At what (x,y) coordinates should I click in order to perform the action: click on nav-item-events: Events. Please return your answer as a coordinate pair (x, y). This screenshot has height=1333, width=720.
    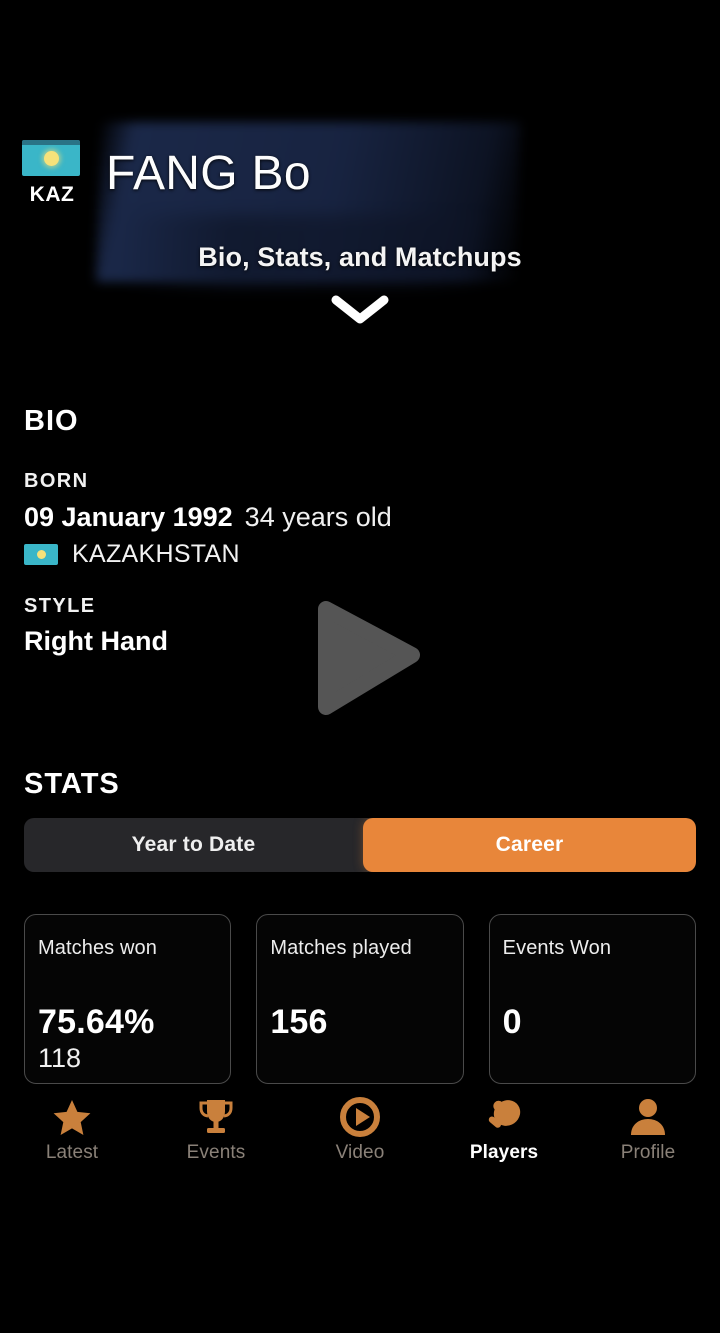
    Looking at the image, I should click on (216, 1134).